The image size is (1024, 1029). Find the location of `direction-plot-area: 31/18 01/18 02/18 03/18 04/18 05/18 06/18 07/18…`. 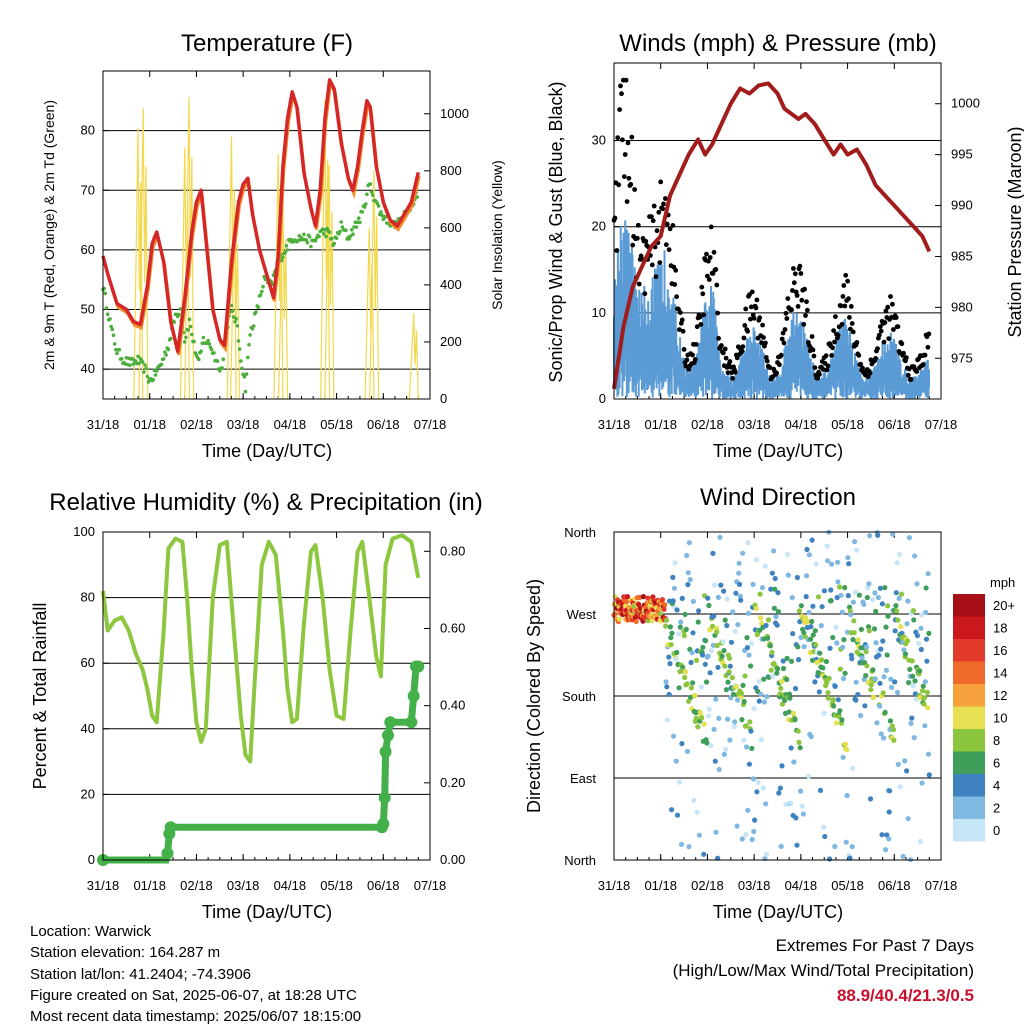

direction-plot-area: 31/18 01/18 02/18 03/18 04/18 05/18 06/18 07/18… is located at coordinates (759, 709).